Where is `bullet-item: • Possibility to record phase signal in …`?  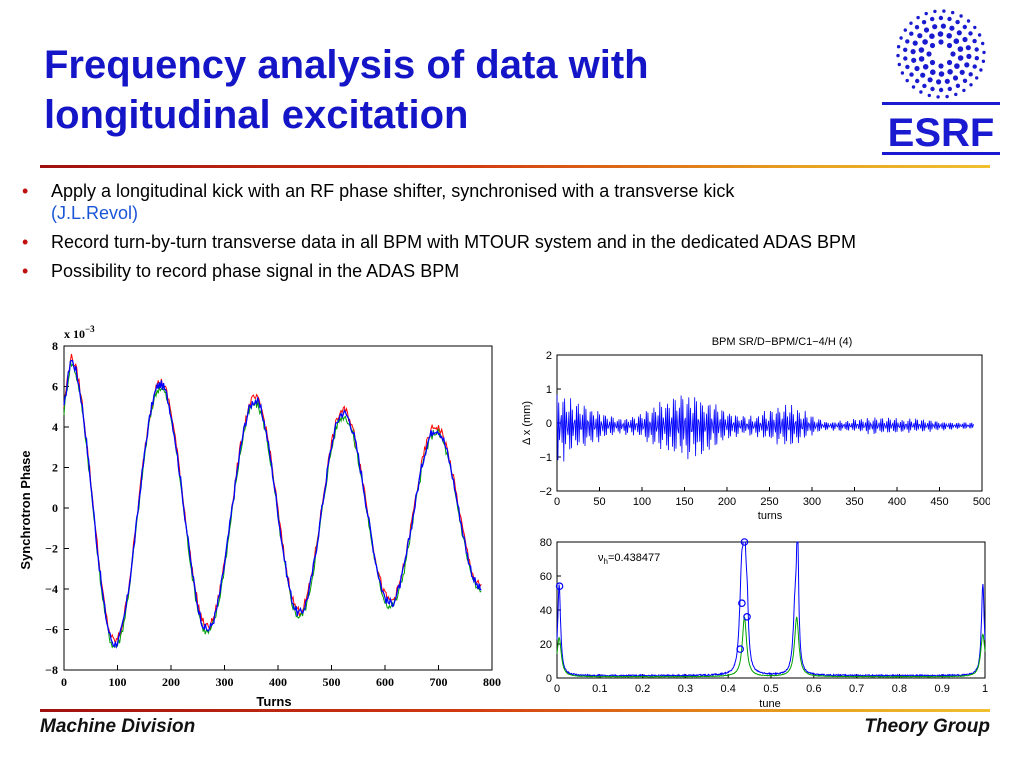
bullet-item: • Possibility to record phase signal in … is located at coordinates (522, 271).